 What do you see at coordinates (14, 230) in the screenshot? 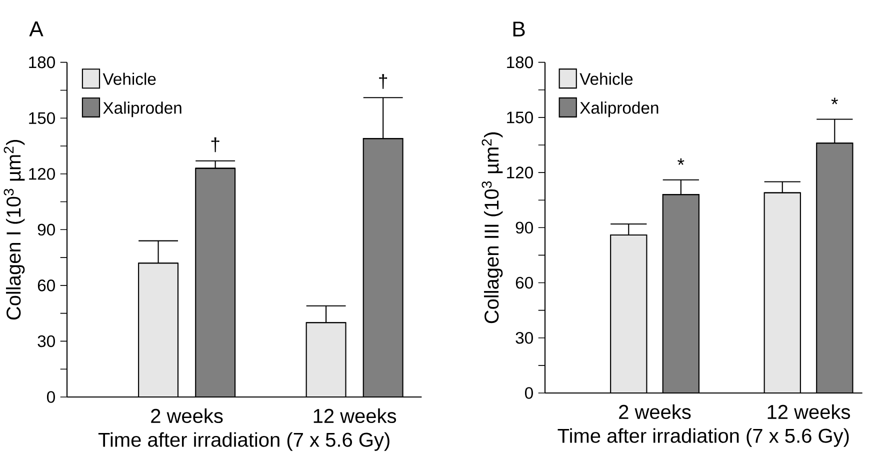
I see `y-axis-title: Collagen I (10$^{3}$ µm$^{2}$)` at bounding box center [14, 230].